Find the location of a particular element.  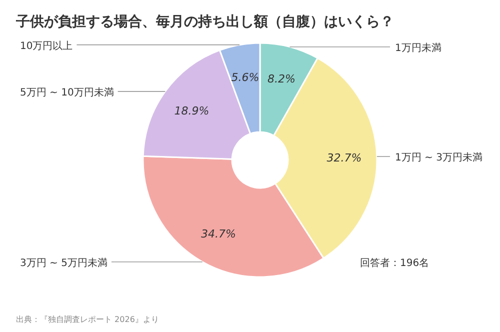

data-label: 34.7% is located at coordinates (218, 233).